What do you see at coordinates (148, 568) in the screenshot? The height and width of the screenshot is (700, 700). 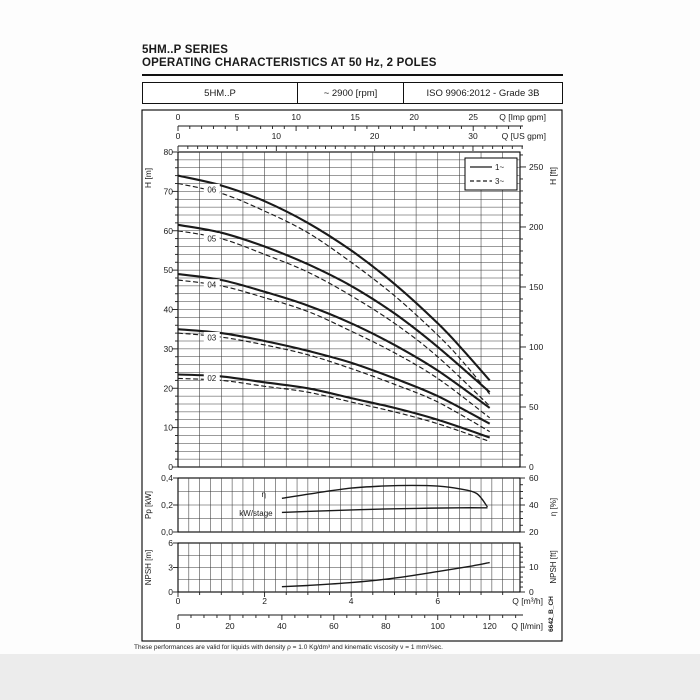 I see `svg-text: NPSH [m]` at bounding box center [148, 568].